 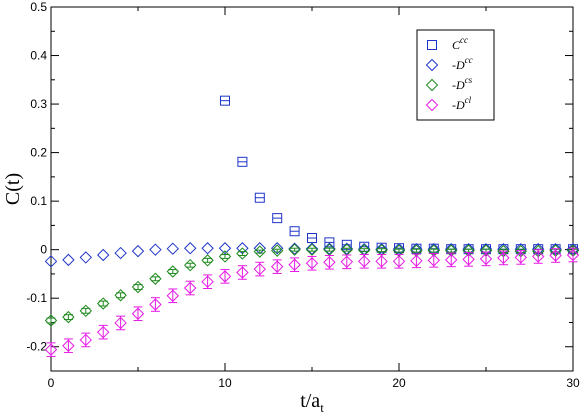 What do you see at coordinates (468, 100) in the screenshot?
I see `legend-label-superscript: cl` at bounding box center [468, 100].